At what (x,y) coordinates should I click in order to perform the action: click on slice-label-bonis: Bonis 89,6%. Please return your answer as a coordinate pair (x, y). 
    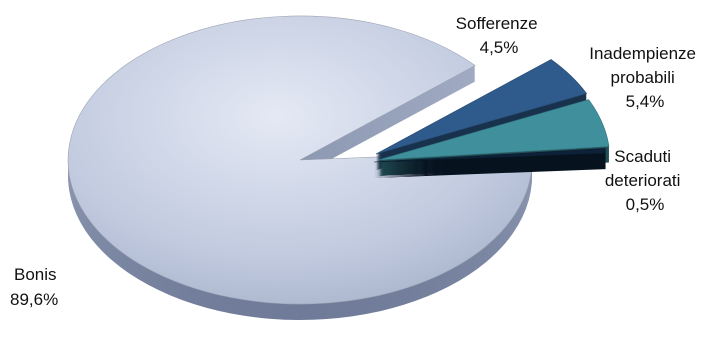
    Looking at the image, I should click on (35, 287).